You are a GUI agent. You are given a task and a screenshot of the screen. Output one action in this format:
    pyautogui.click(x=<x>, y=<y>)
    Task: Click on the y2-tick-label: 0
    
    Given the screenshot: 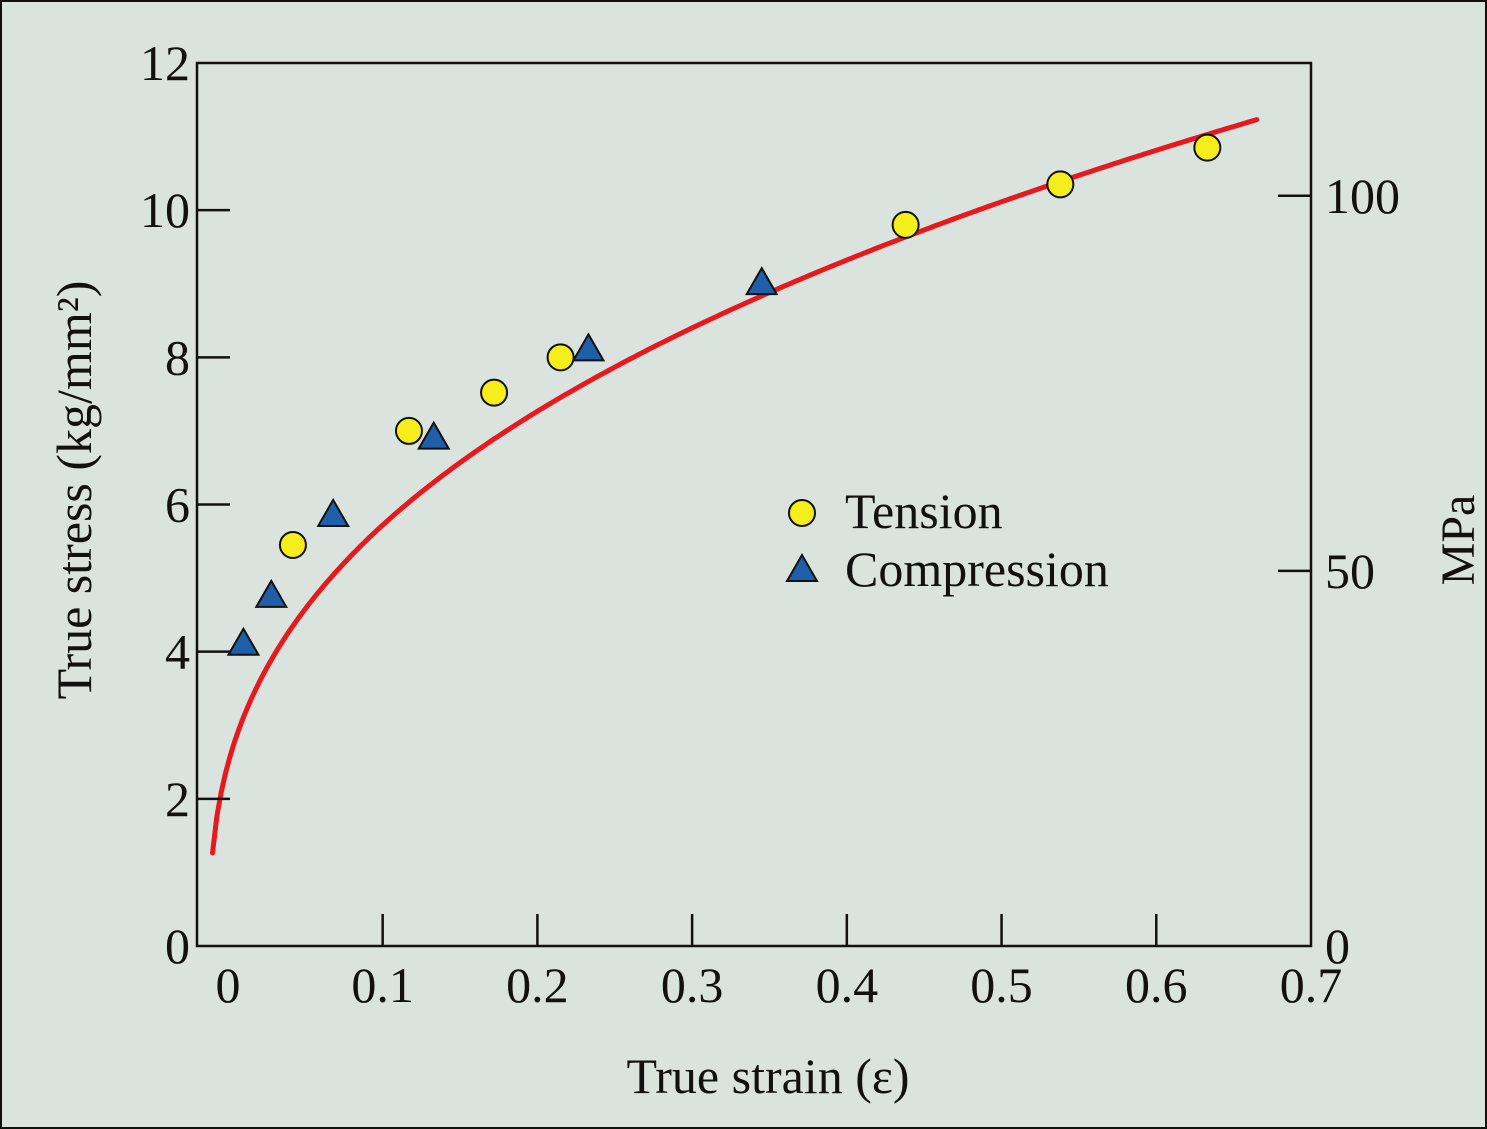 What is the action you would take?
    pyautogui.click(x=1337, y=946)
    